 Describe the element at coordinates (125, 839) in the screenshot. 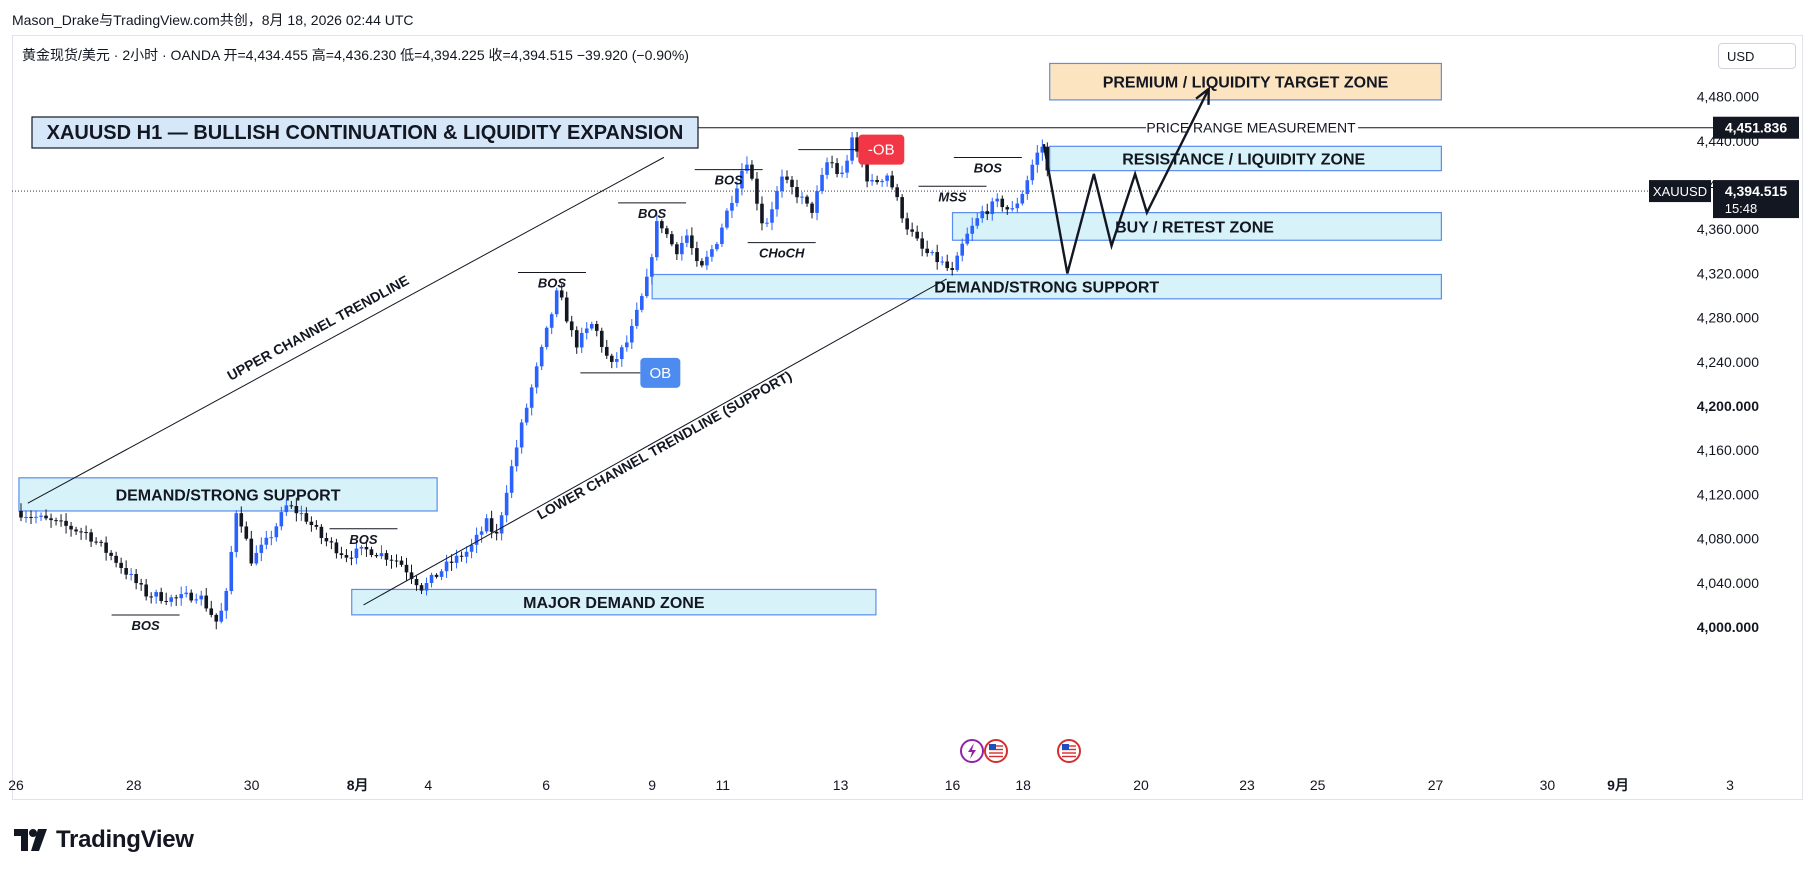

I see `tradingview-logo-text: TradingView` at that location.